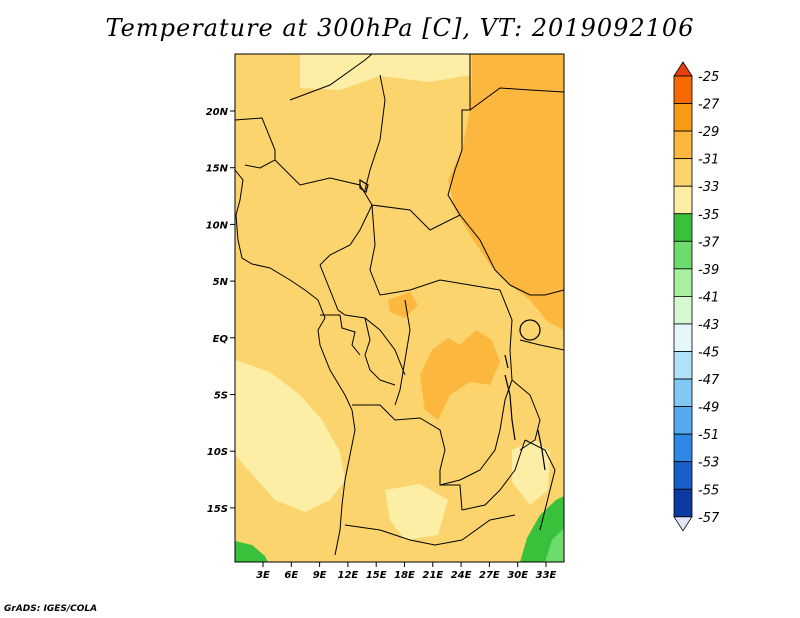  Describe the element at coordinates (251, 551) in the screenshot. I see `cold-region-southwest` at that location.